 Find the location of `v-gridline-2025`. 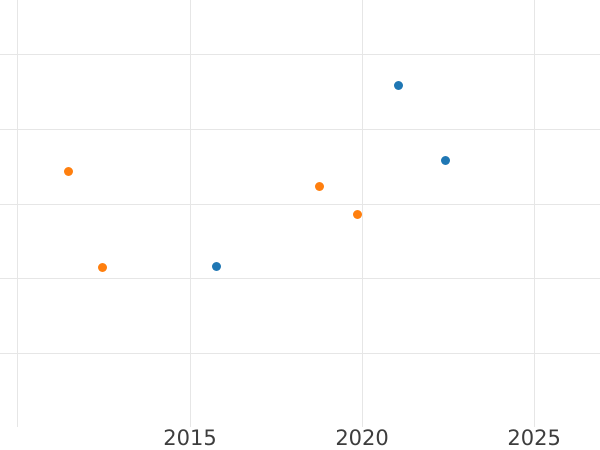

v-gridline-2025 is located at coordinates (534, 213).